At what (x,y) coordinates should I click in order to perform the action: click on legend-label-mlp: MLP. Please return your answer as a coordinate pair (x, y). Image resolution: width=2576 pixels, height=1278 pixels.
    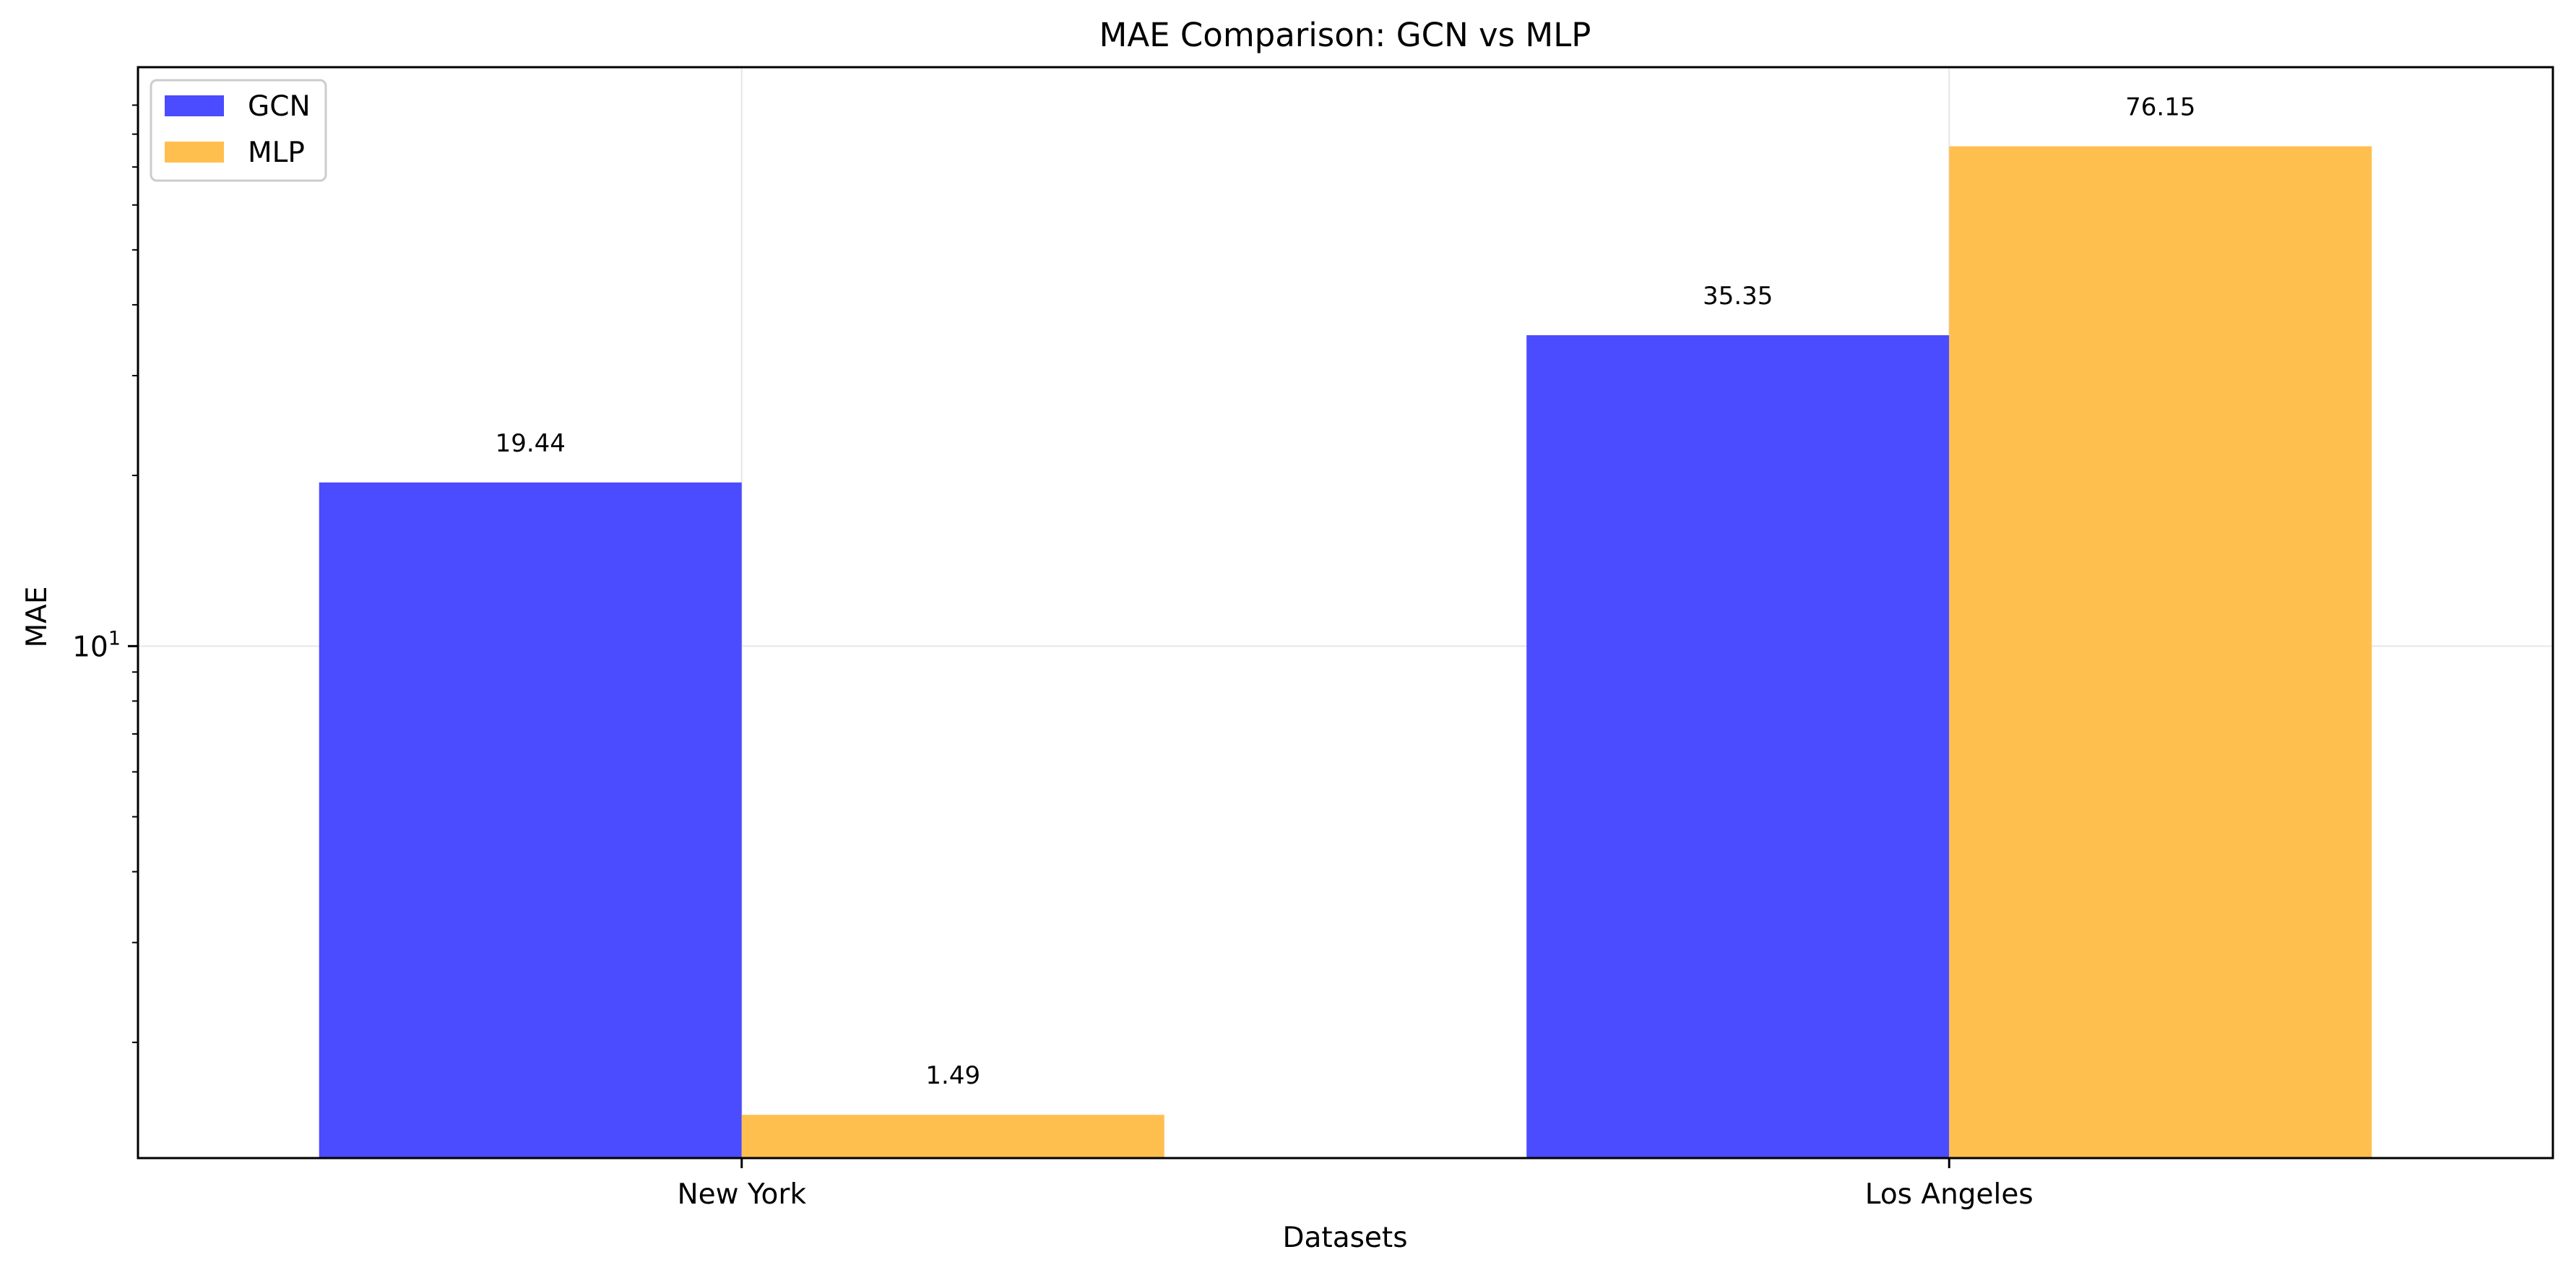
    Looking at the image, I should click on (276, 153).